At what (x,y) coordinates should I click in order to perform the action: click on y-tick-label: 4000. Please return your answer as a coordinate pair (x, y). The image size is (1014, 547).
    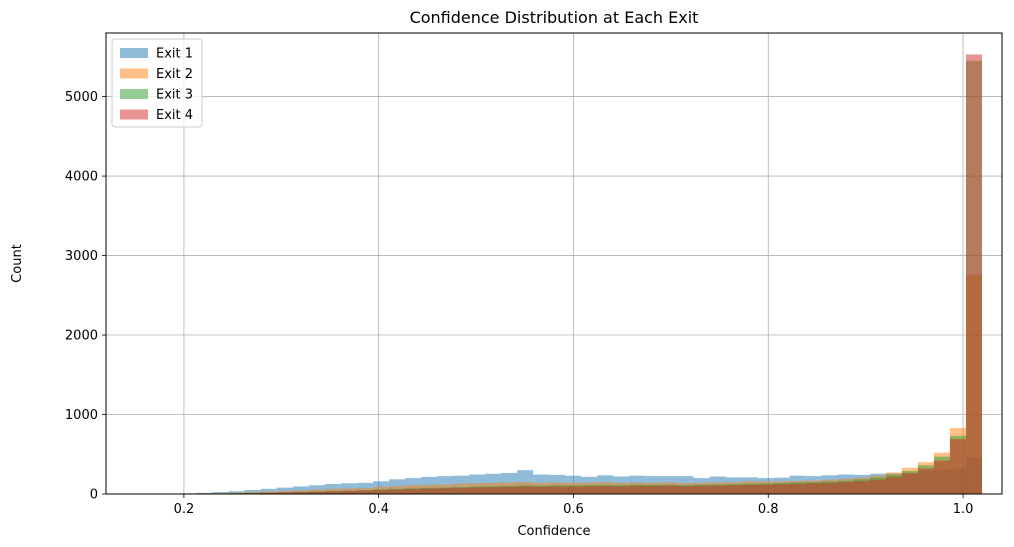
    Looking at the image, I should click on (81, 177).